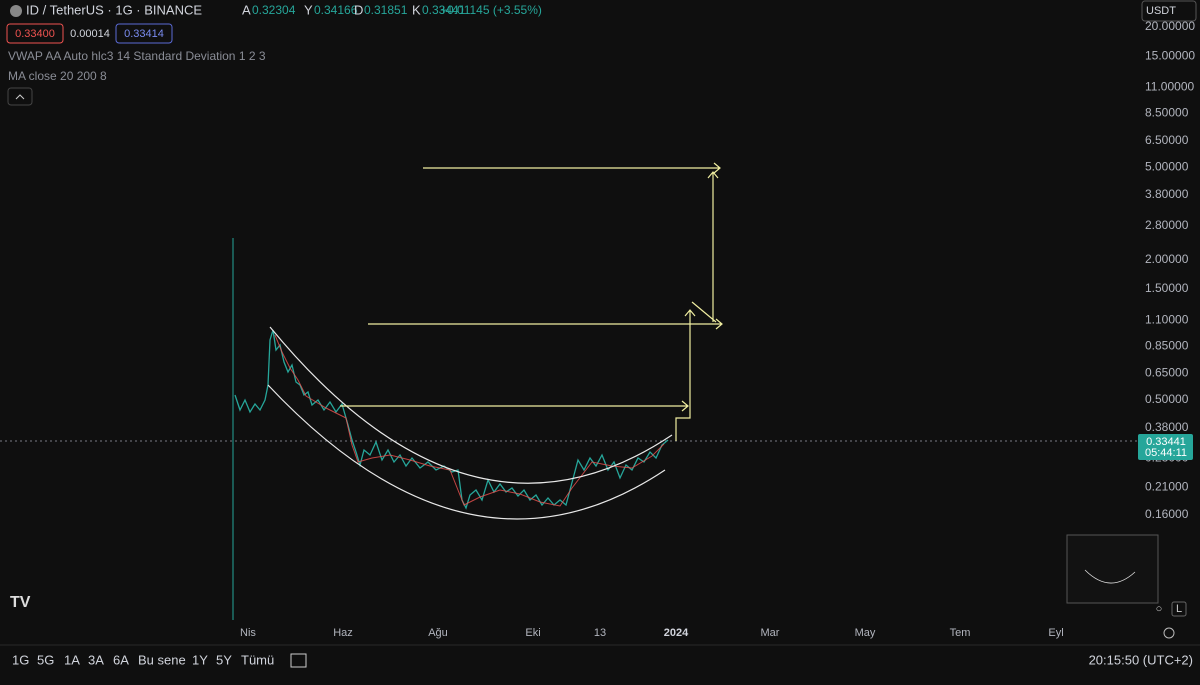  I want to click on last-price: 0.33441, so click(1166, 442).